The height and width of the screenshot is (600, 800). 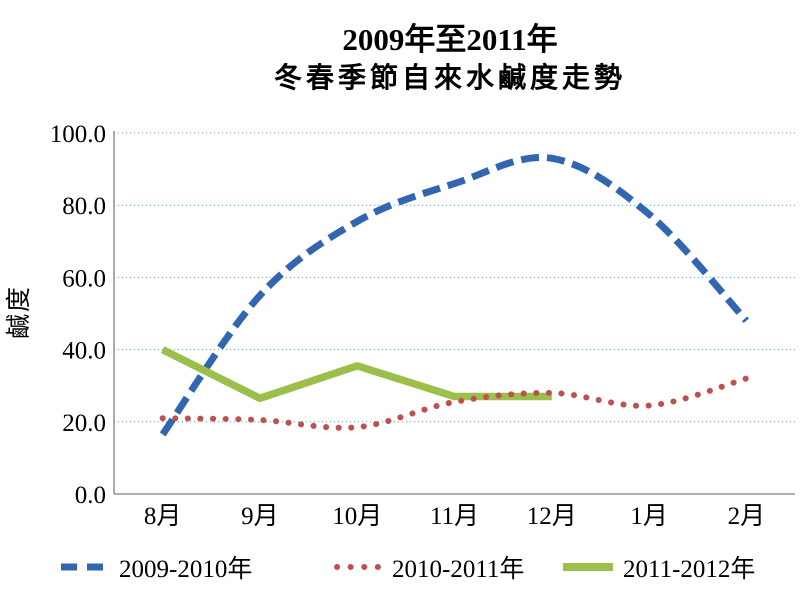 I want to click on legend-marker-dotted-icon, so click(x=358, y=567).